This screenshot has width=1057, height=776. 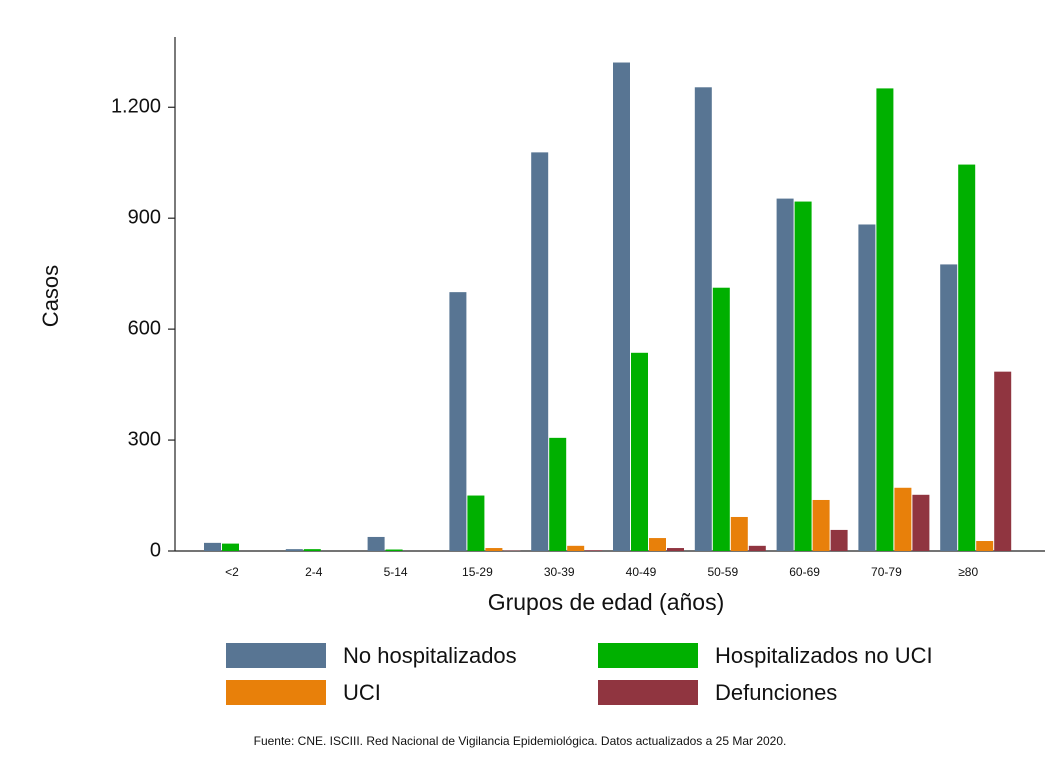 I want to click on x-tick-label: ≥80, so click(x=968, y=572).